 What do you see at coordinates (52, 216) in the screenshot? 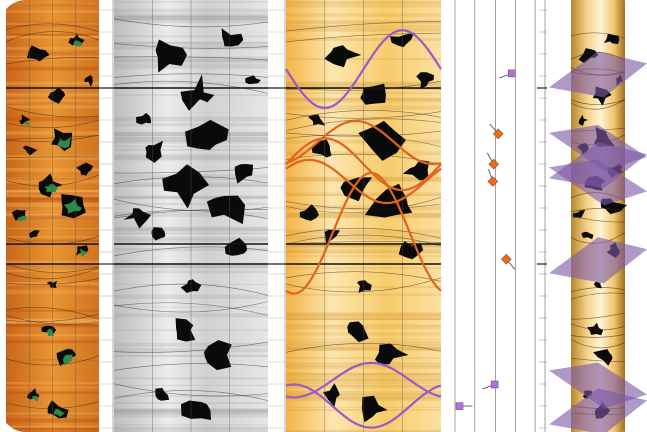
I see `amplitude-image-track` at bounding box center [52, 216].